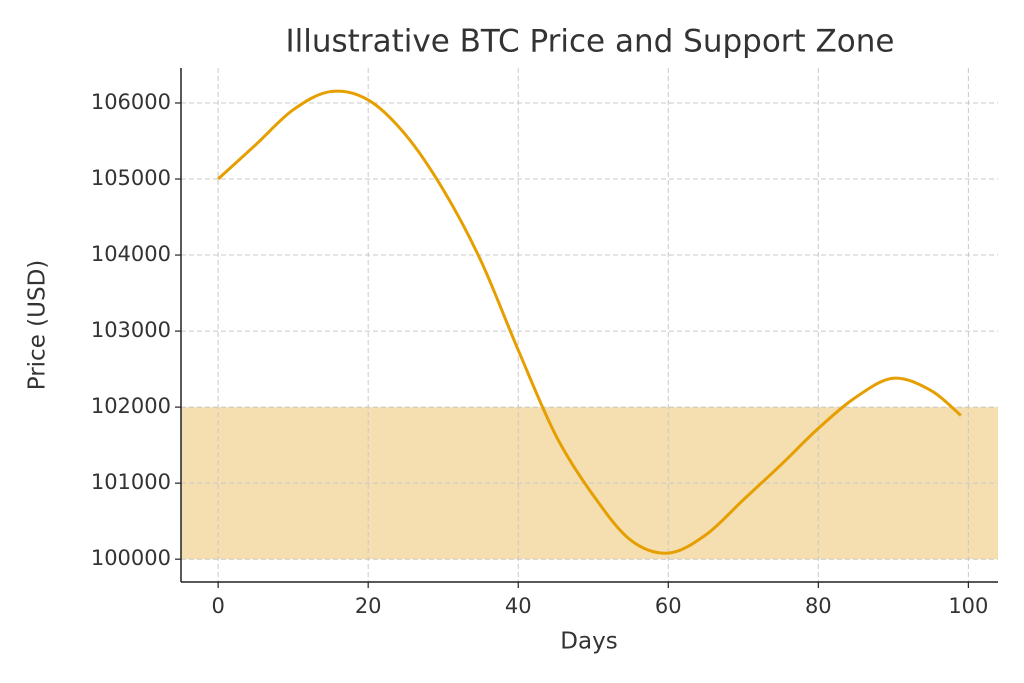 This screenshot has height=683, width=1024. Describe the element at coordinates (590, 42) in the screenshot. I see `chart-title: Illustrative BTC Price and Support Zone` at that location.